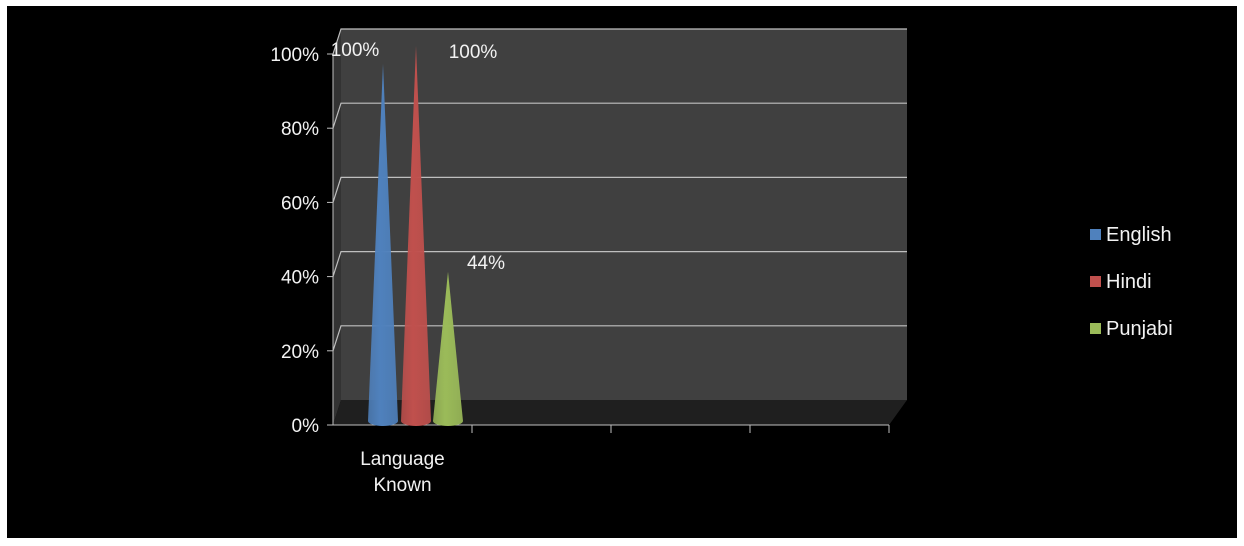  Describe the element at coordinates (300, 278) in the screenshot. I see `y-tick-label: 40%` at that location.